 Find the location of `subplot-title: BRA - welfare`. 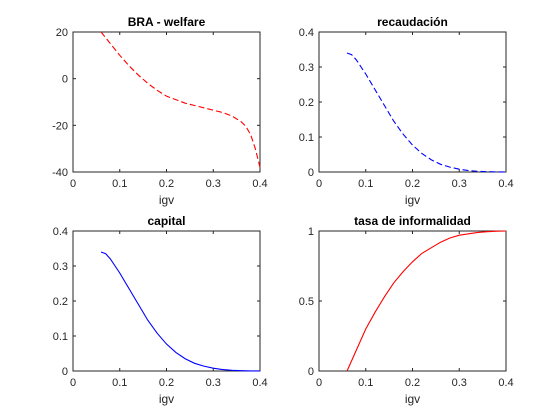

subplot-title: BRA - welfare is located at coordinates (167, 22).